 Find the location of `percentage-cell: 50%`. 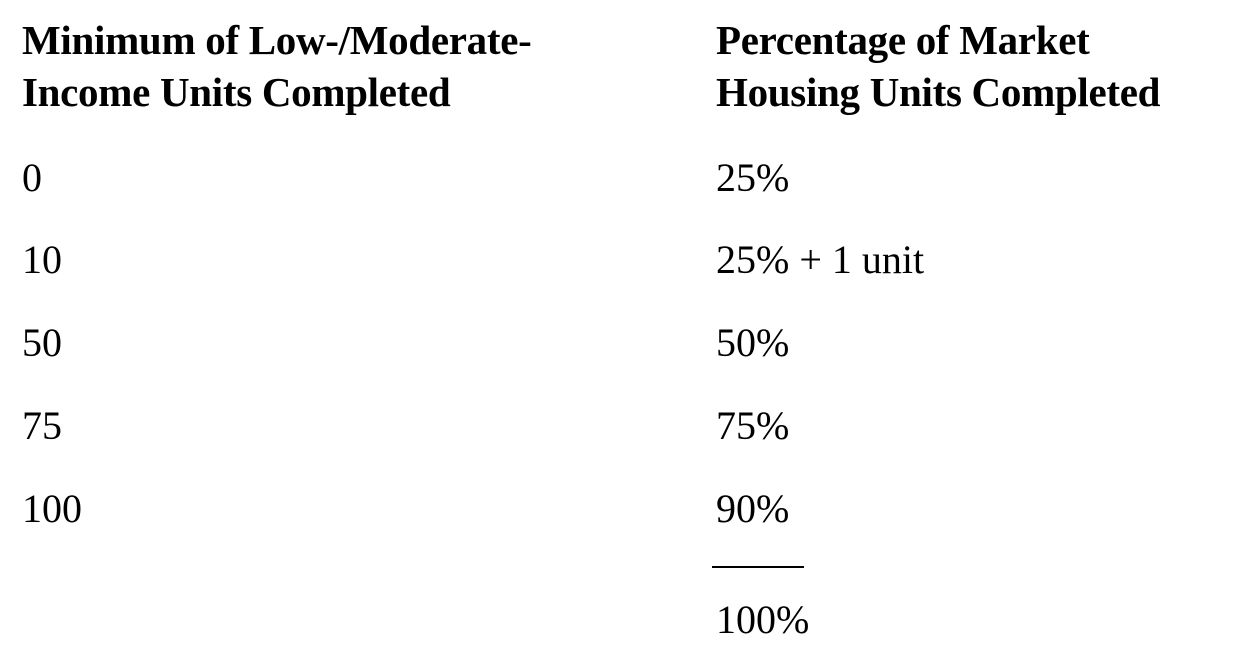

percentage-cell: 50% is located at coordinates (753, 342).